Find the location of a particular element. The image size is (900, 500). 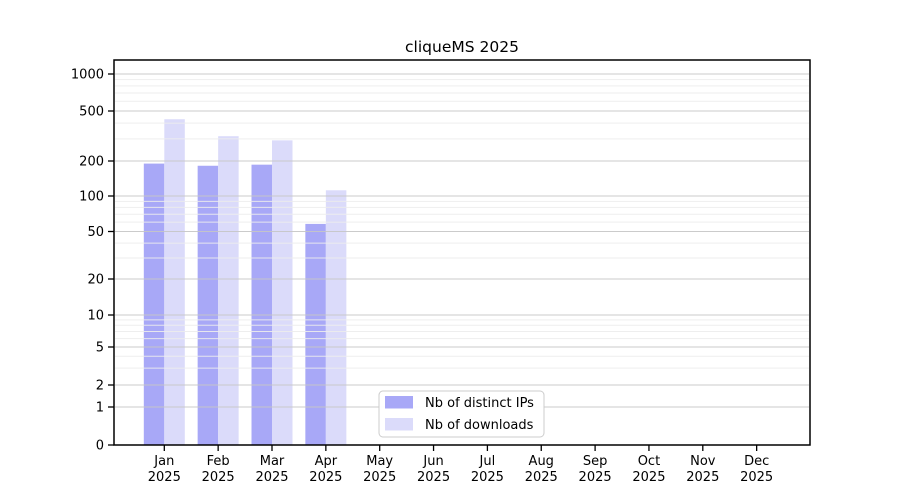

x-axis-label-oct-2025: Oct 2025 is located at coordinates (648, 469).